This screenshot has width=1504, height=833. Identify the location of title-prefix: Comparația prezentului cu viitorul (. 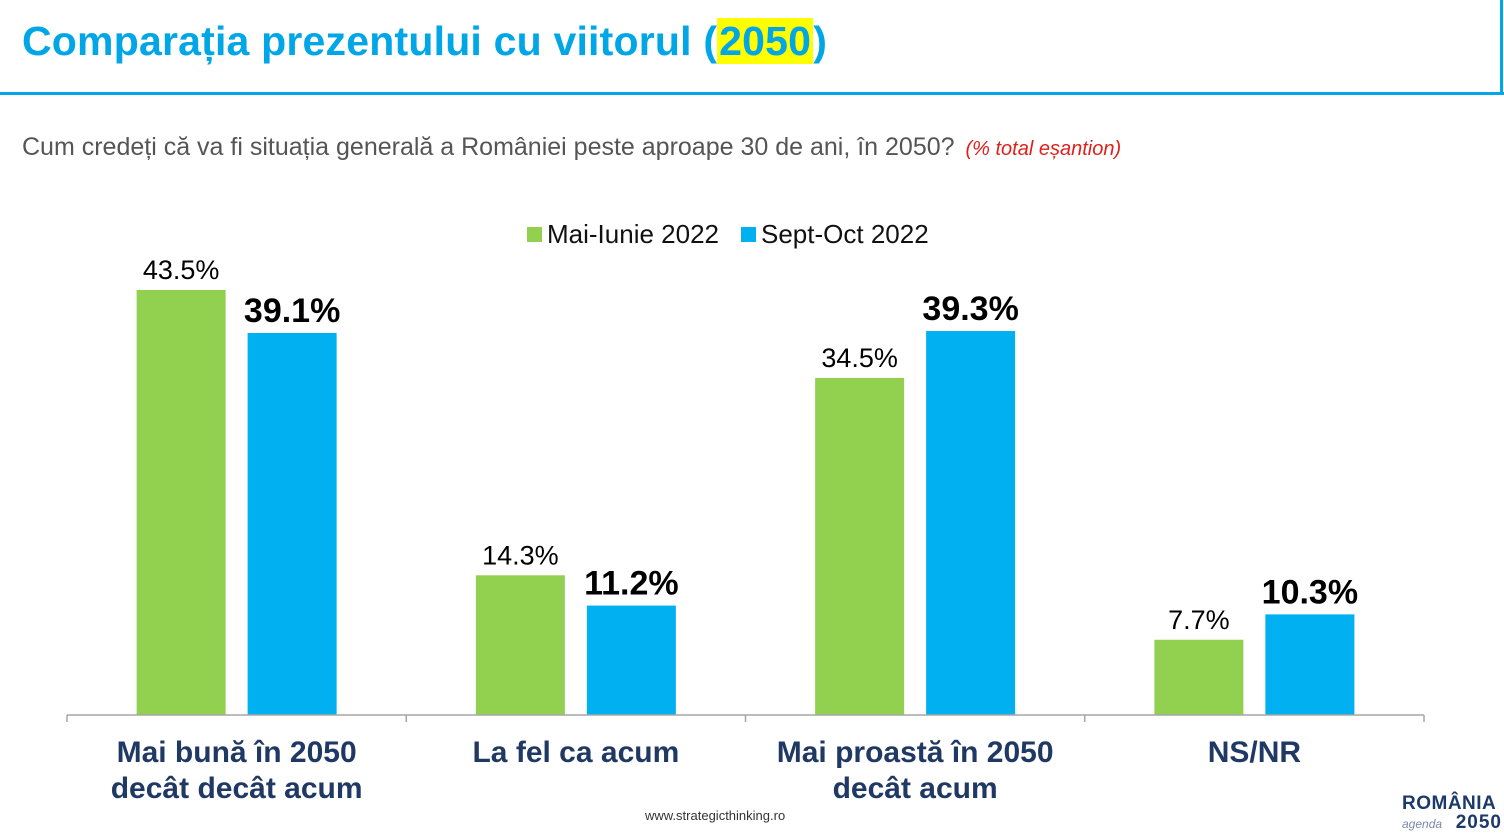
(370, 41).